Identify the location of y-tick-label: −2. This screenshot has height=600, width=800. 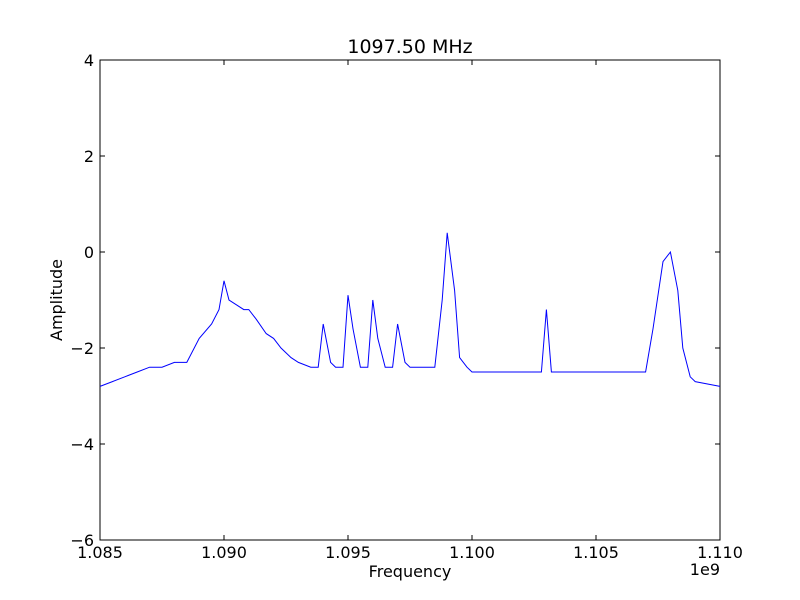
(82, 348).